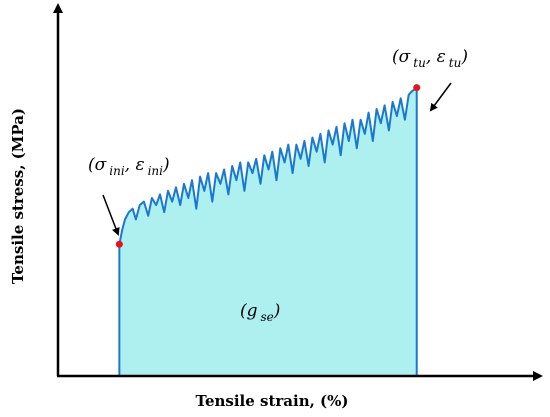 The width and height of the screenshot is (550, 417). I want to click on initial-point-annotation: (σ ini, ε ini), so click(129, 166).